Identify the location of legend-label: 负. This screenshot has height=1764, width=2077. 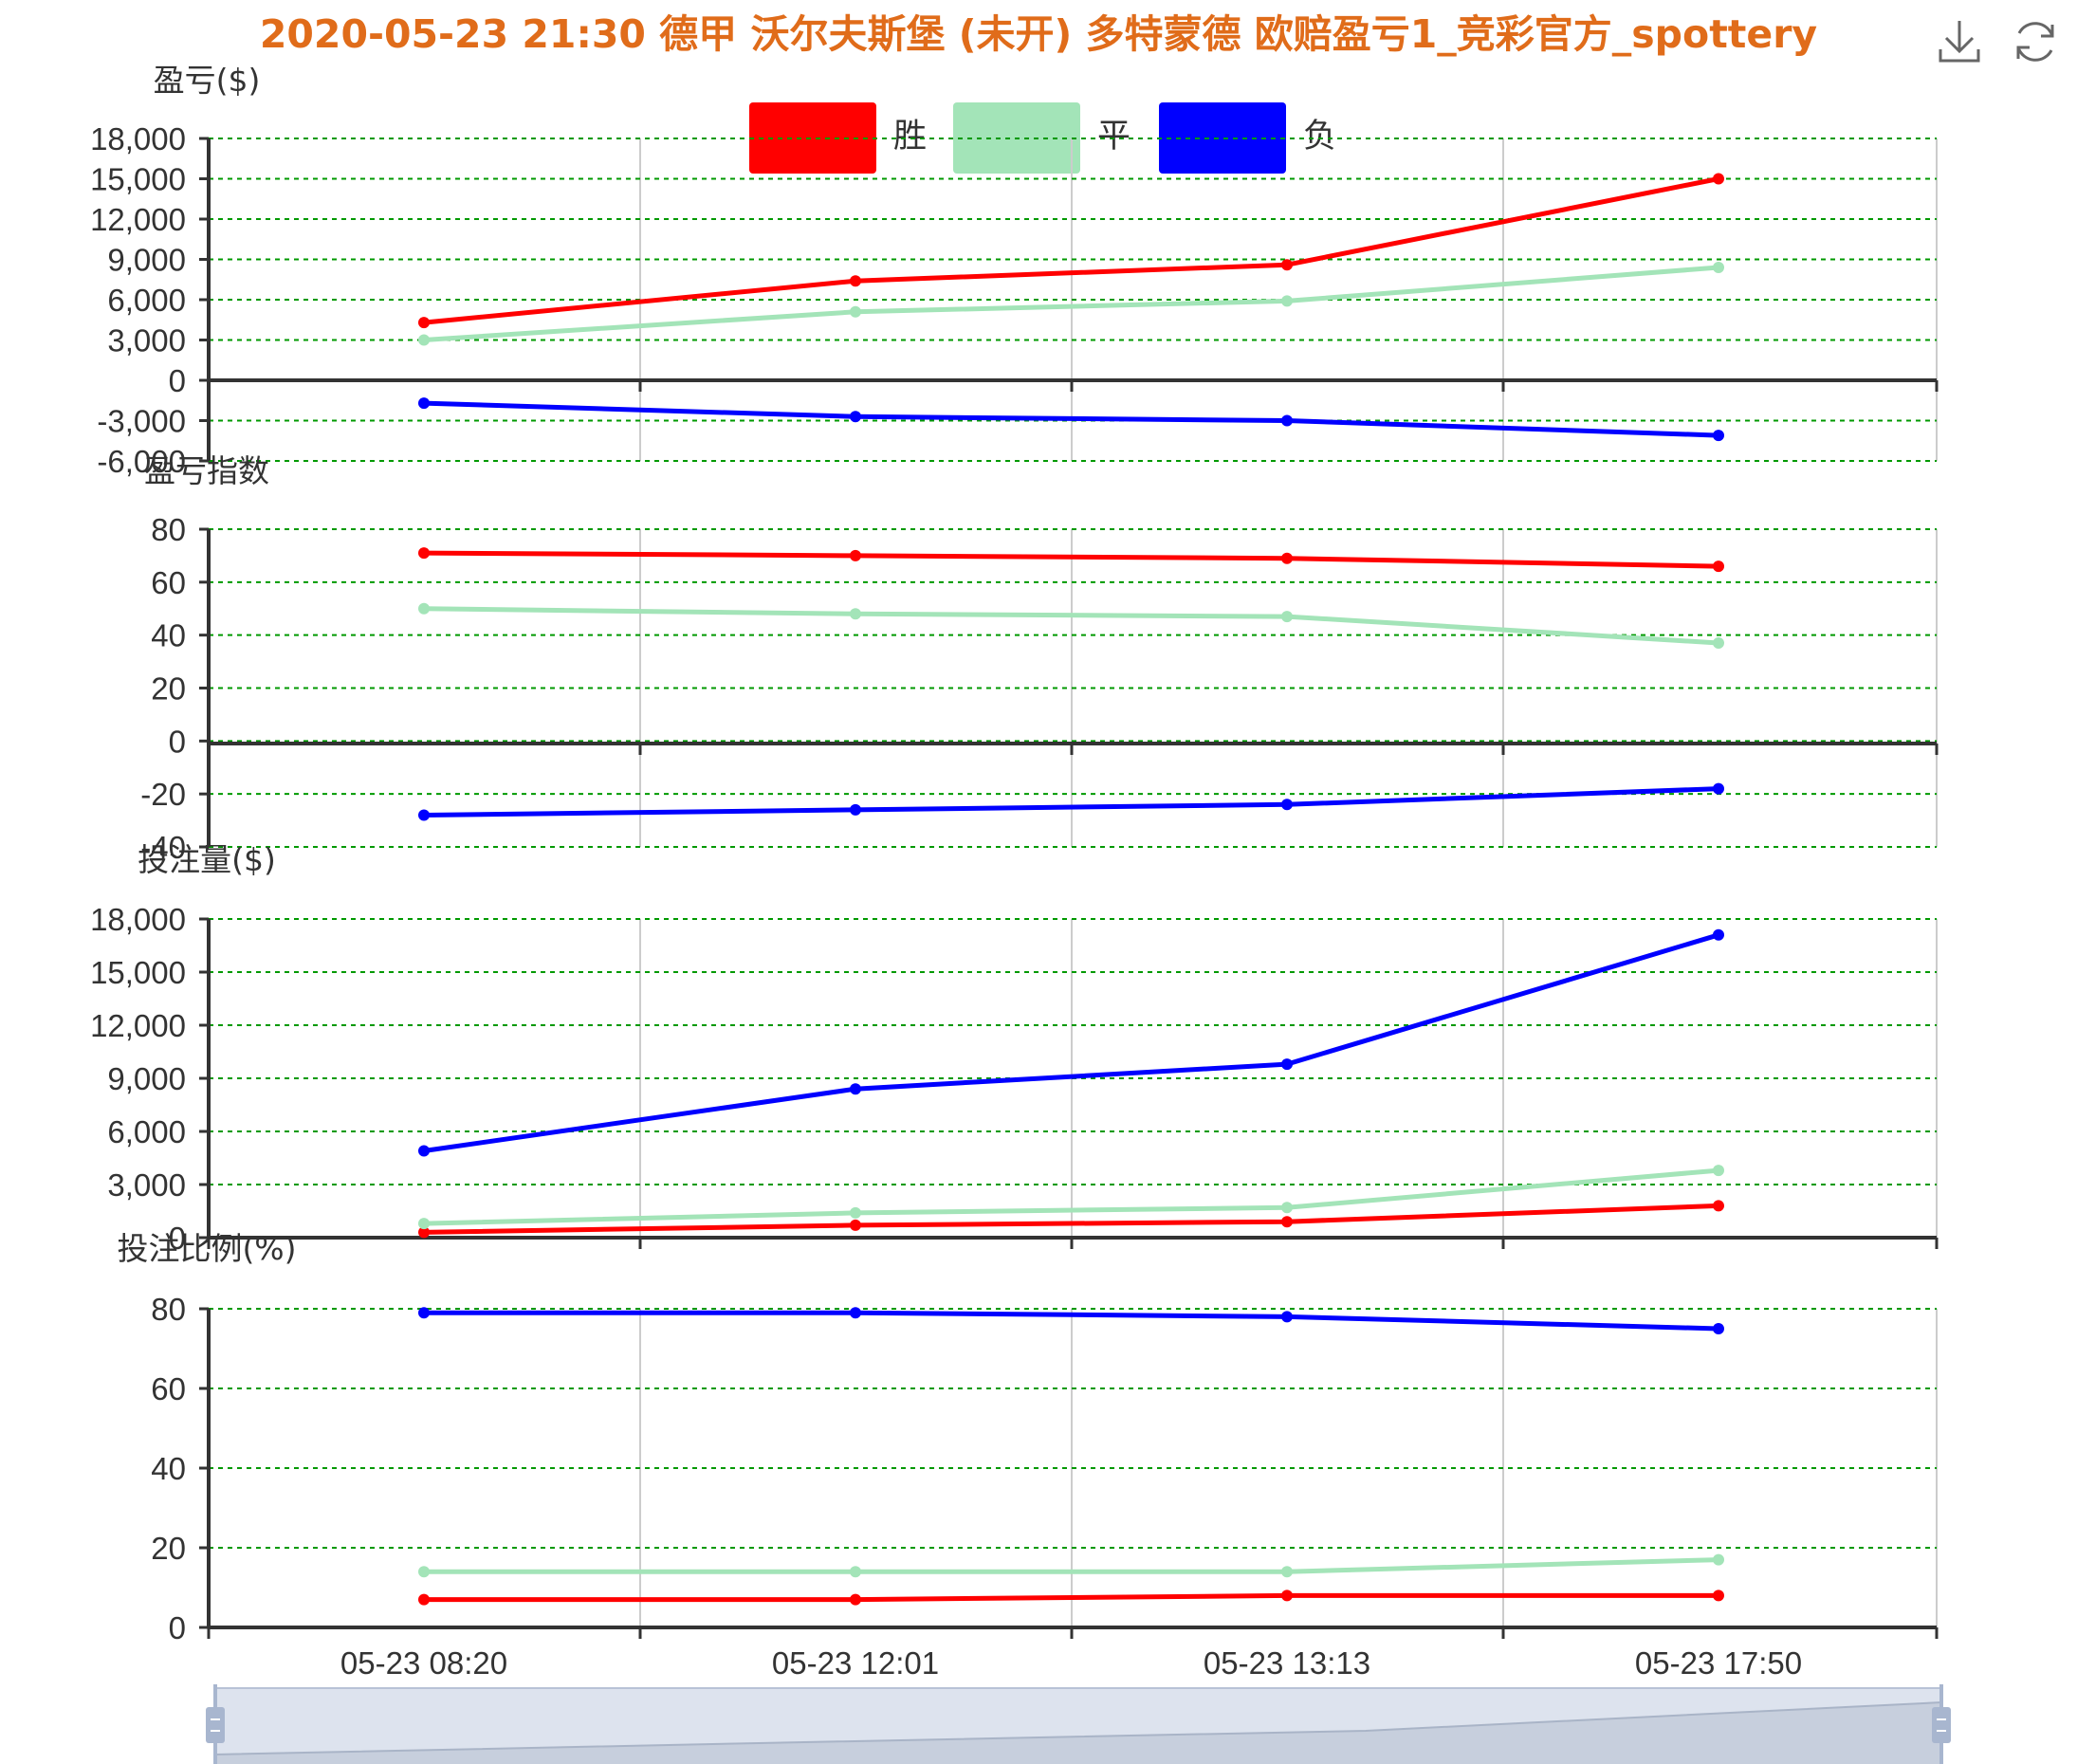
(1319, 137).